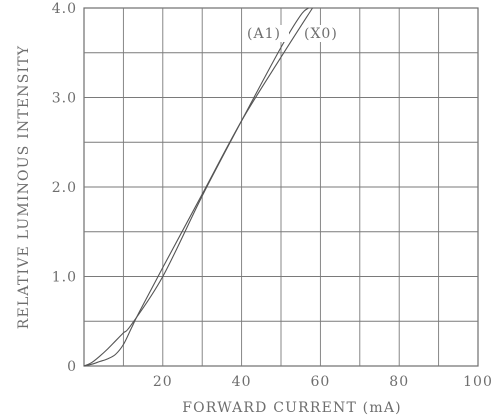 The image size is (498, 419). I want to click on series-labels: (A1) (X0), so click(295, 33).